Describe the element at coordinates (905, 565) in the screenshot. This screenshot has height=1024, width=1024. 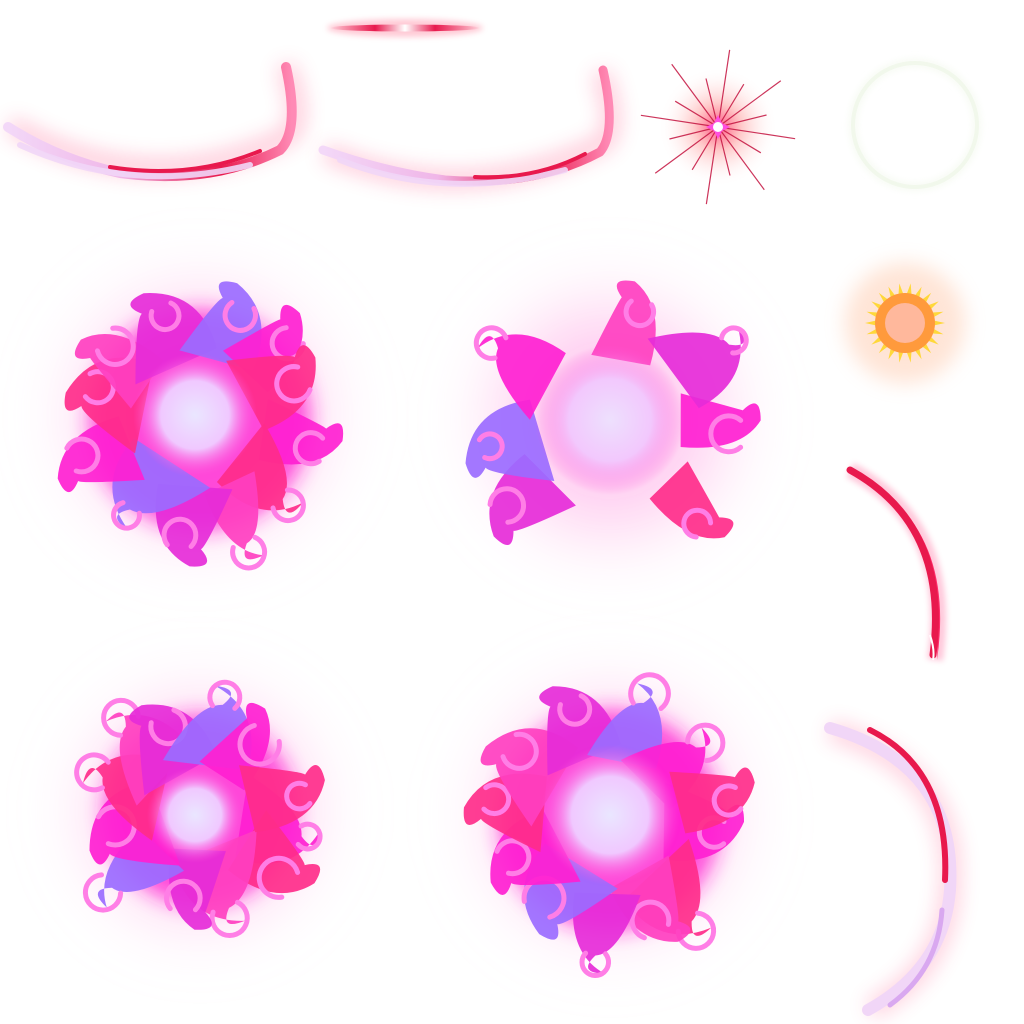
I see `crescent-icon` at that location.